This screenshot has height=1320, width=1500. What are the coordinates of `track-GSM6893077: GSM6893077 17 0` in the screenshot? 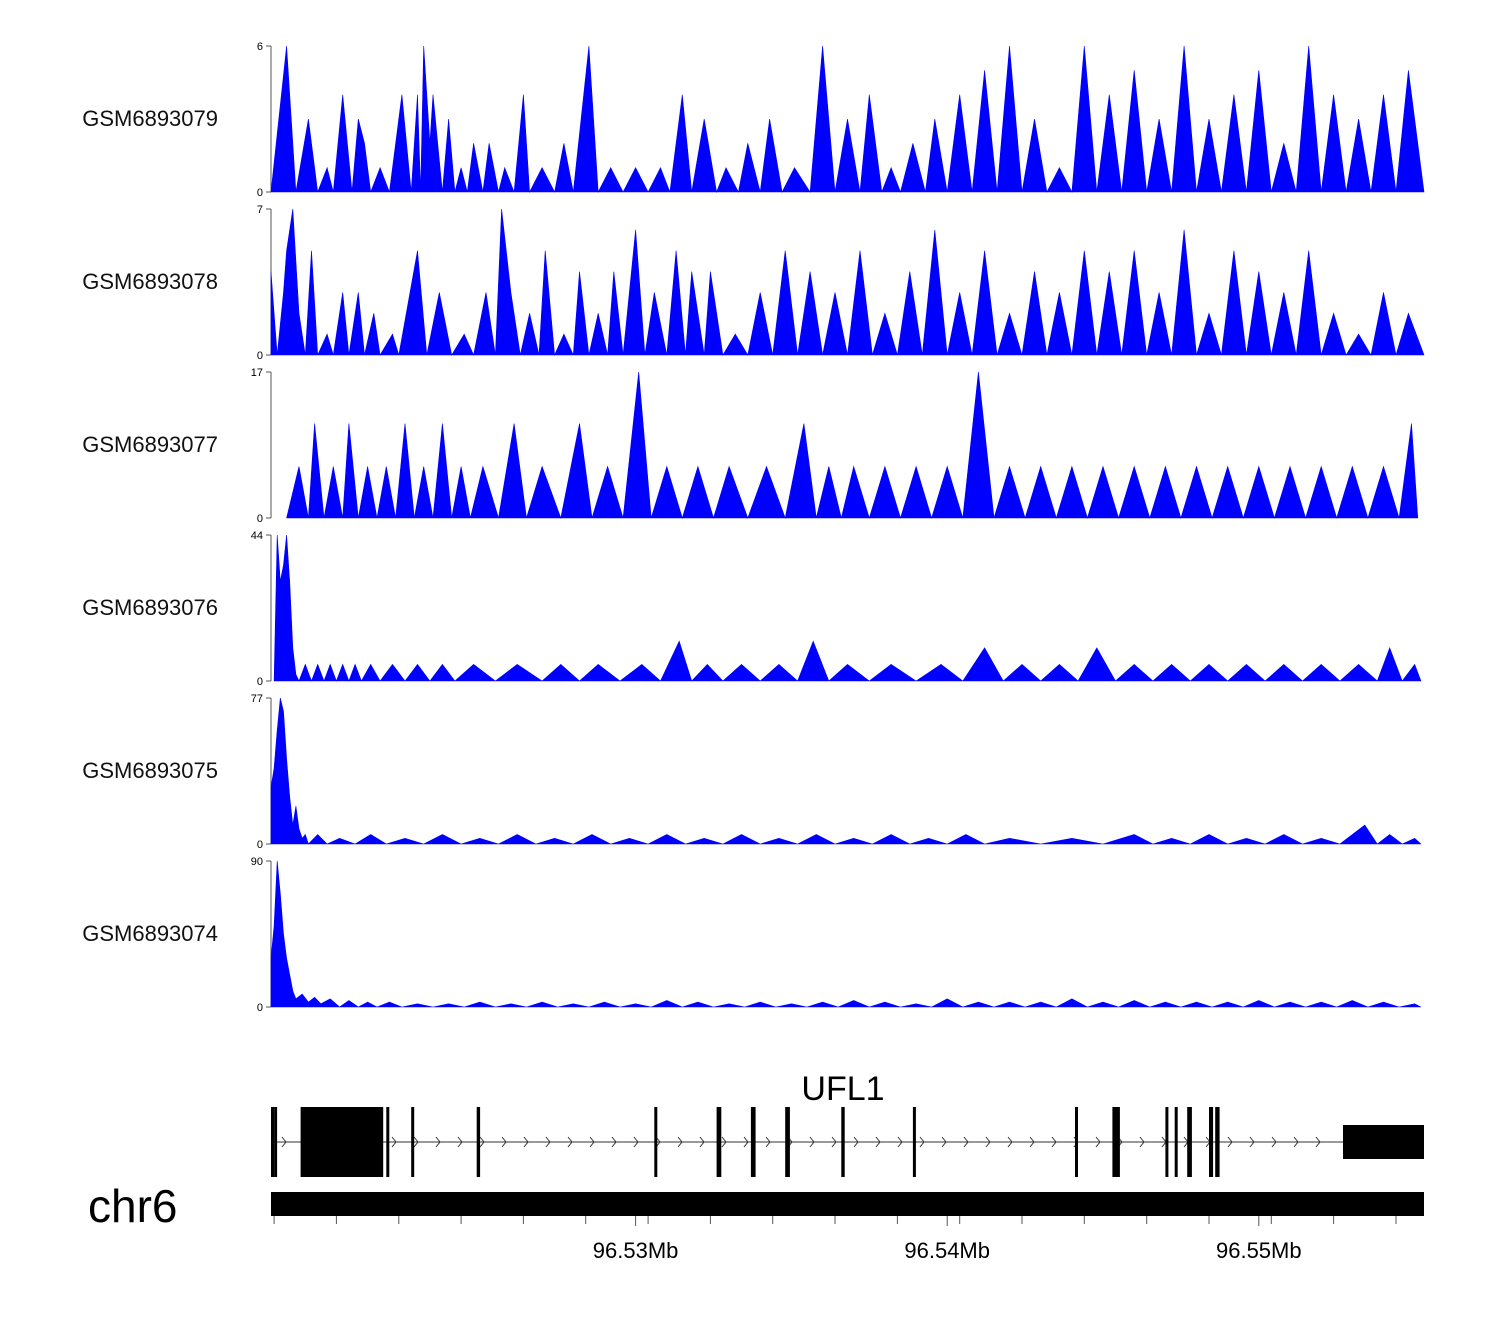 It's located at (750, 446).